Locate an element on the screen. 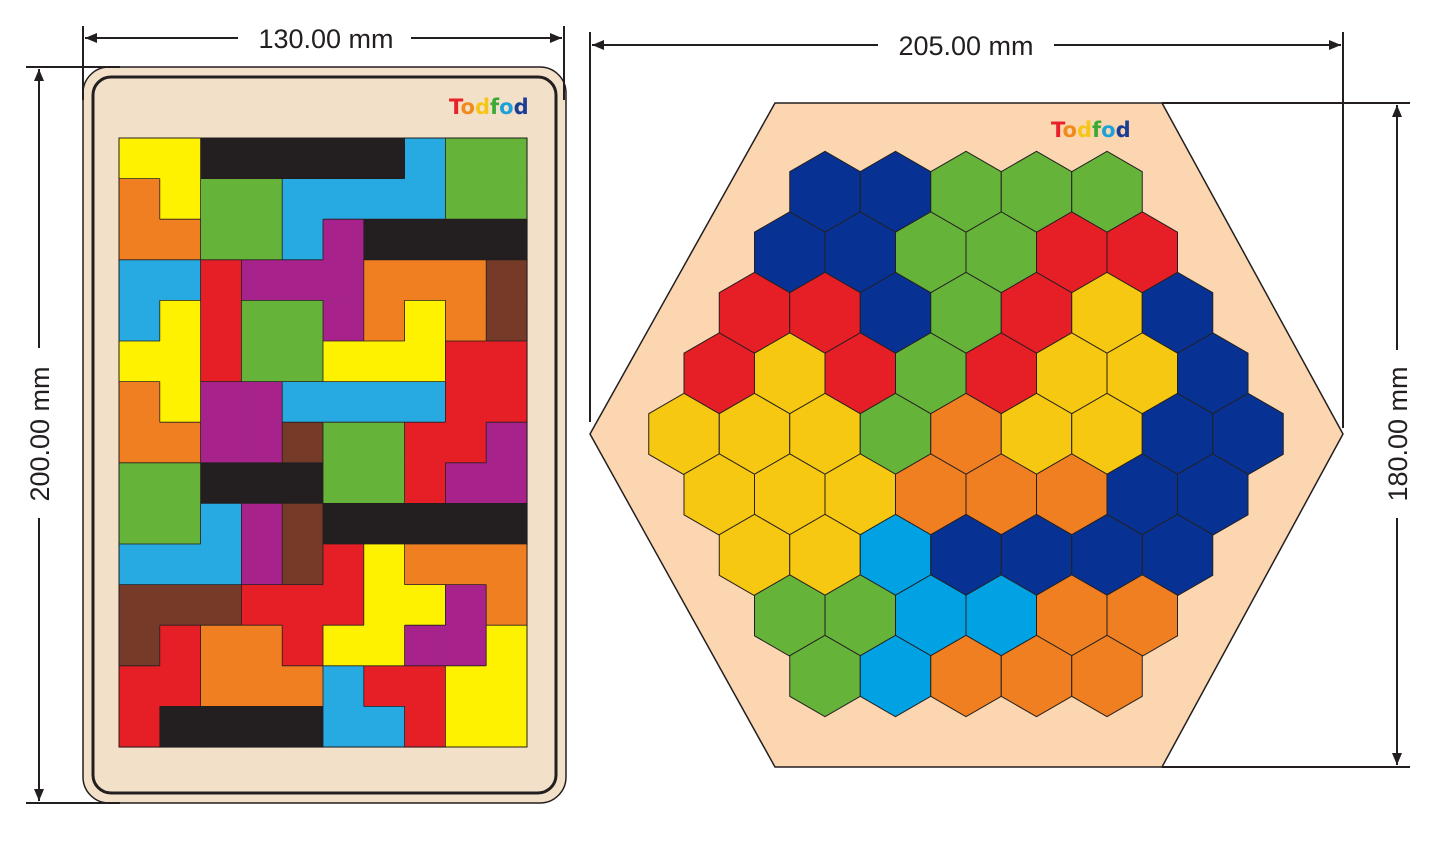  hex-width-label: 205.00 mm is located at coordinates (965, 46).